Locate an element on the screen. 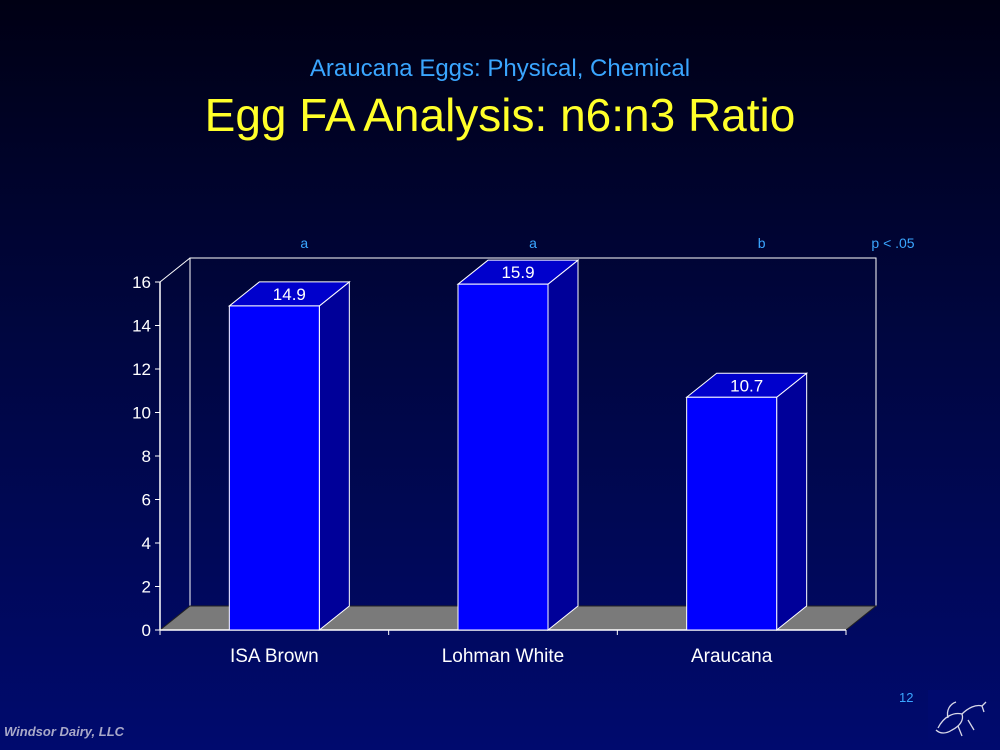 Image resolution: width=1000 pixels, height=750 pixels. x-tick-label: ISA Brown is located at coordinates (274, 656).